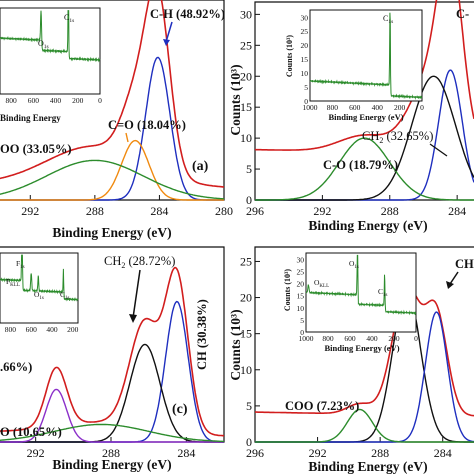 The image size is (474, 474). I want to click on panel-c-xtick-label: 288, so click(111, 453).